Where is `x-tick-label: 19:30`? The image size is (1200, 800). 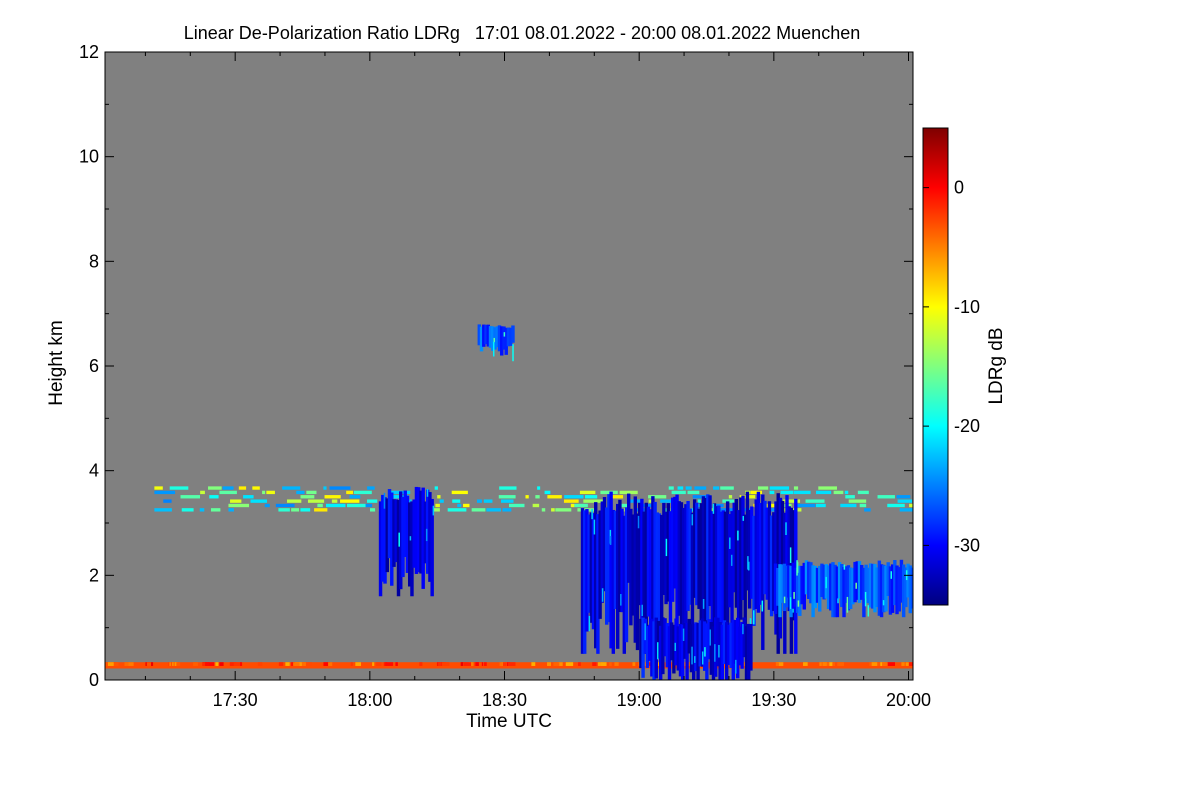
x-tick-label: 19:30 is located at coordinates (773, 700).